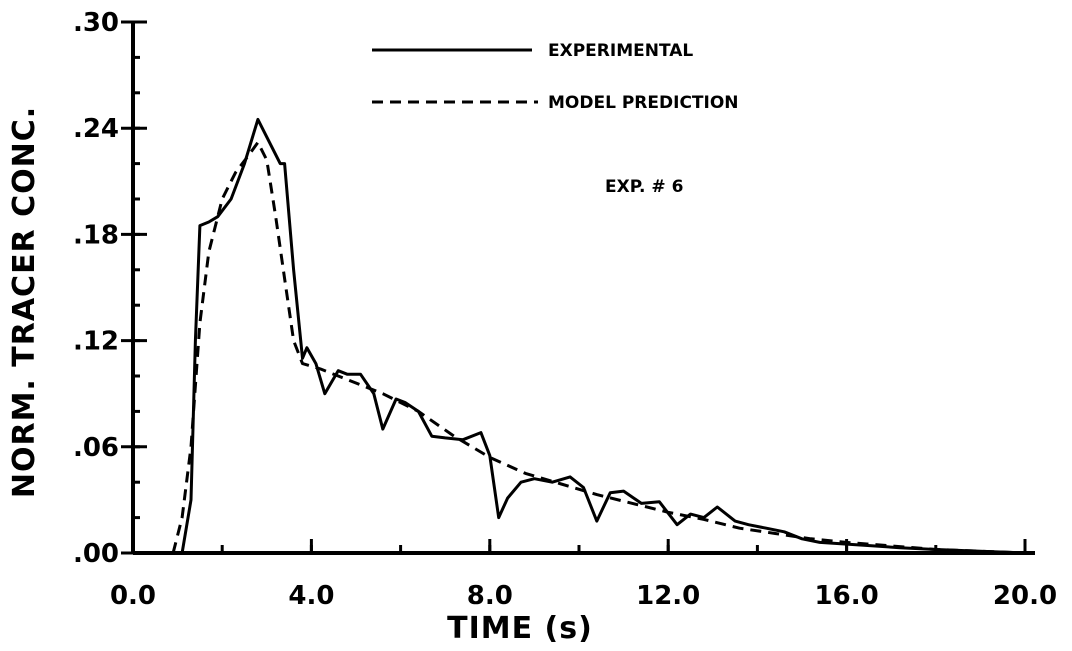 Image resolution: width=1072 pixels, height=651 pixels. Describe the element at coordinates (133, 596) in the screenshot. I see `x-tick-label: 0.0` at that location.